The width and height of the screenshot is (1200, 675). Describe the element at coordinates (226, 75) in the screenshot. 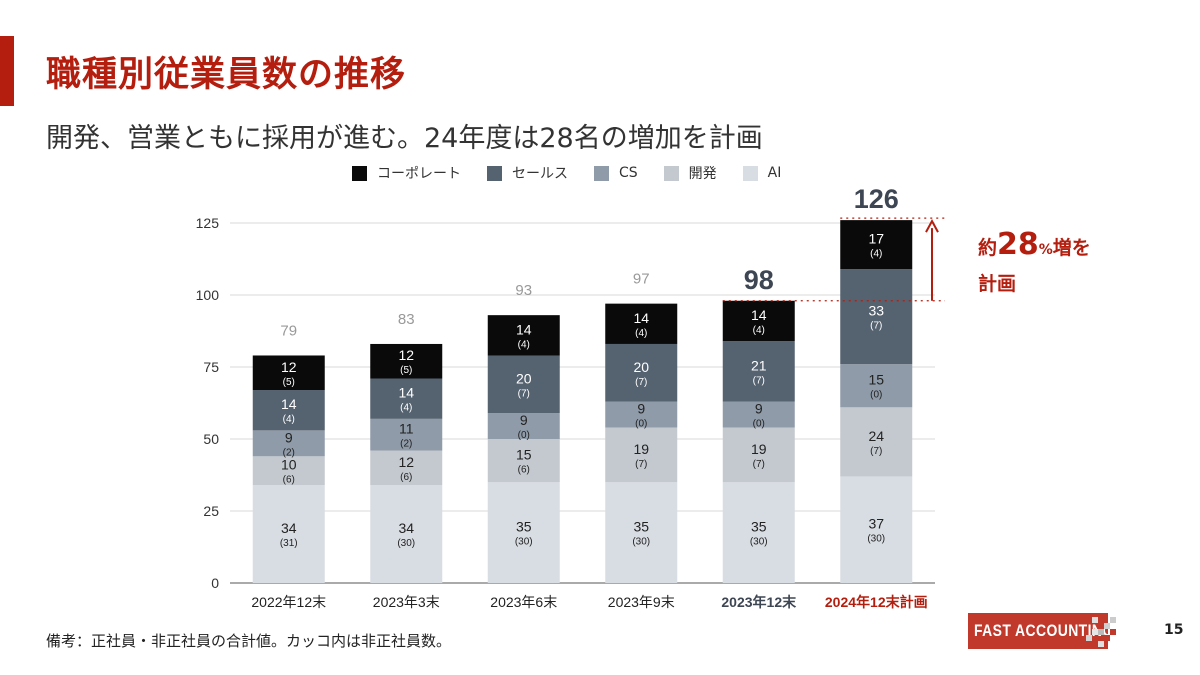

I see `page-title: 職種別従業員数の推移` at that location.